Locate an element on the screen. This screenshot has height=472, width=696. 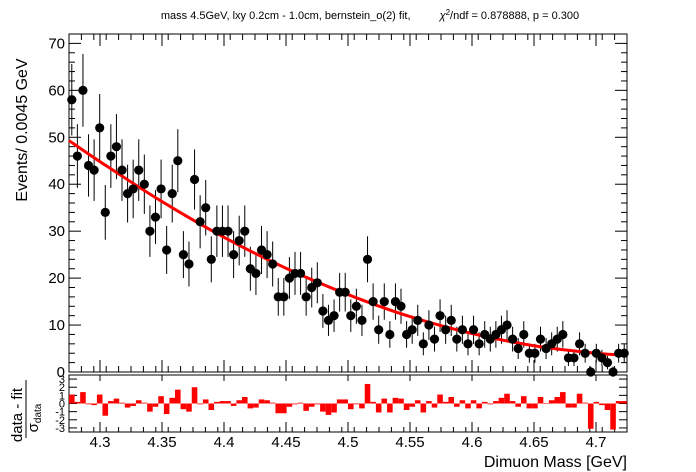
pull-y-axis-label: data - fit σdata is located at coordinates (26, 411).